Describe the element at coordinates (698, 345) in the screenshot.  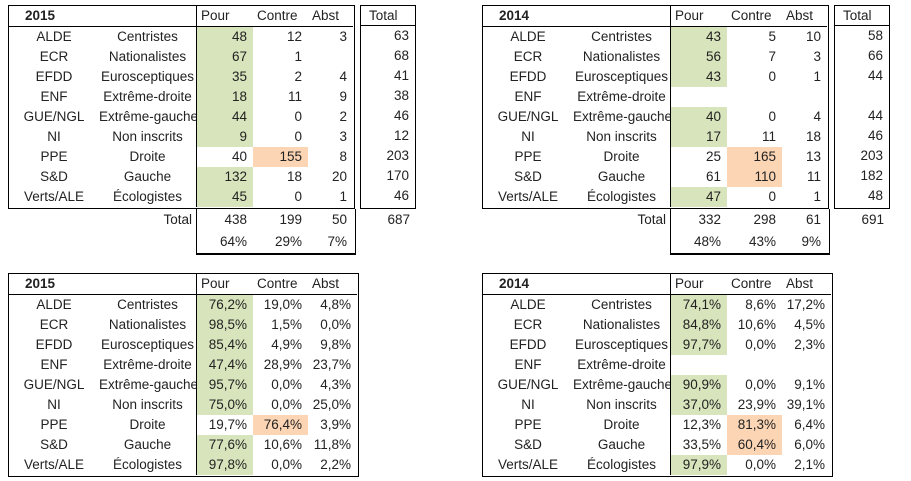
I see `cell-pour: 97,7%` at that location.